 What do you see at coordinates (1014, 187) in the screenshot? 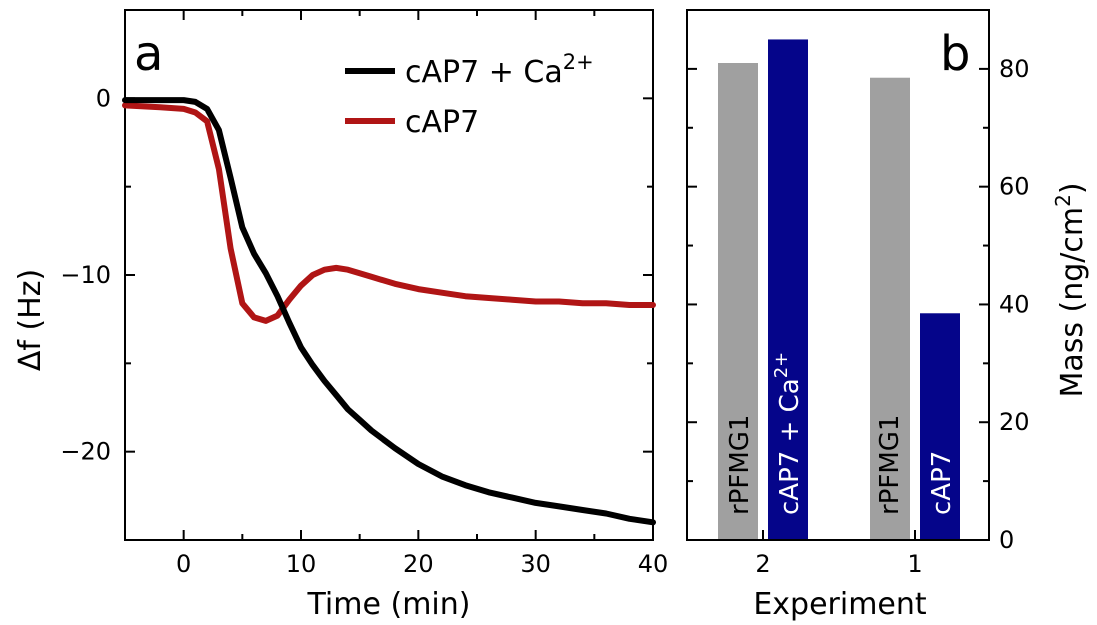
I see `panel-b-ytick-label: 60` at bounding box center [1014, 187].